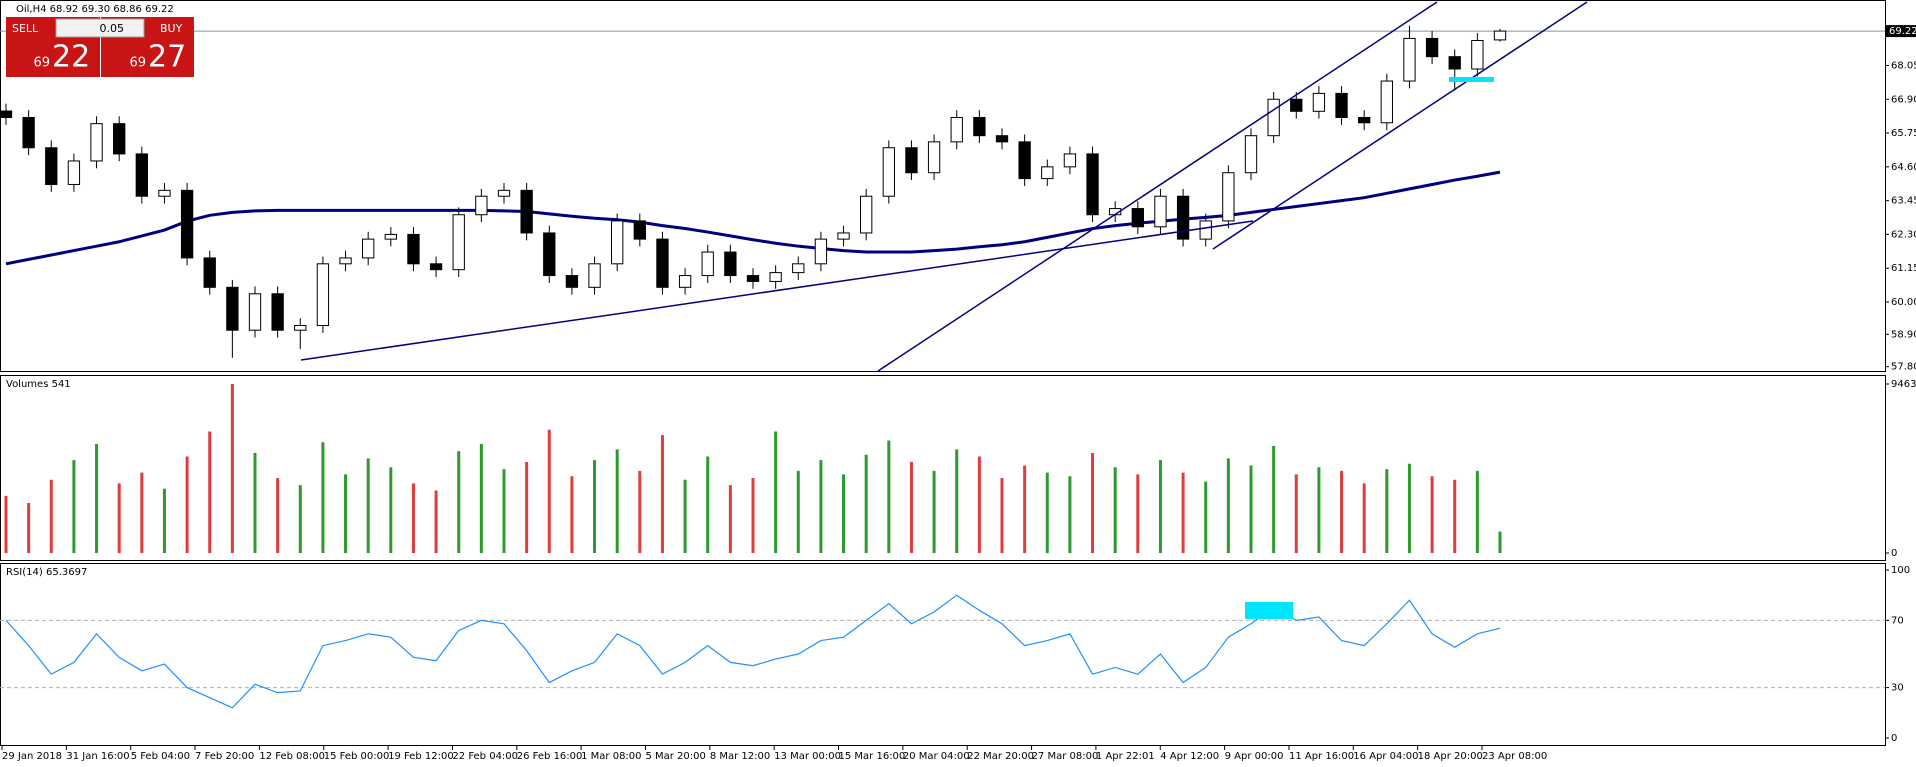 This screenshot has height=767, width=1916. Describe the element at coordinates (112, 28) in the screenshot. I see `lot-value: 0.05` at that location.